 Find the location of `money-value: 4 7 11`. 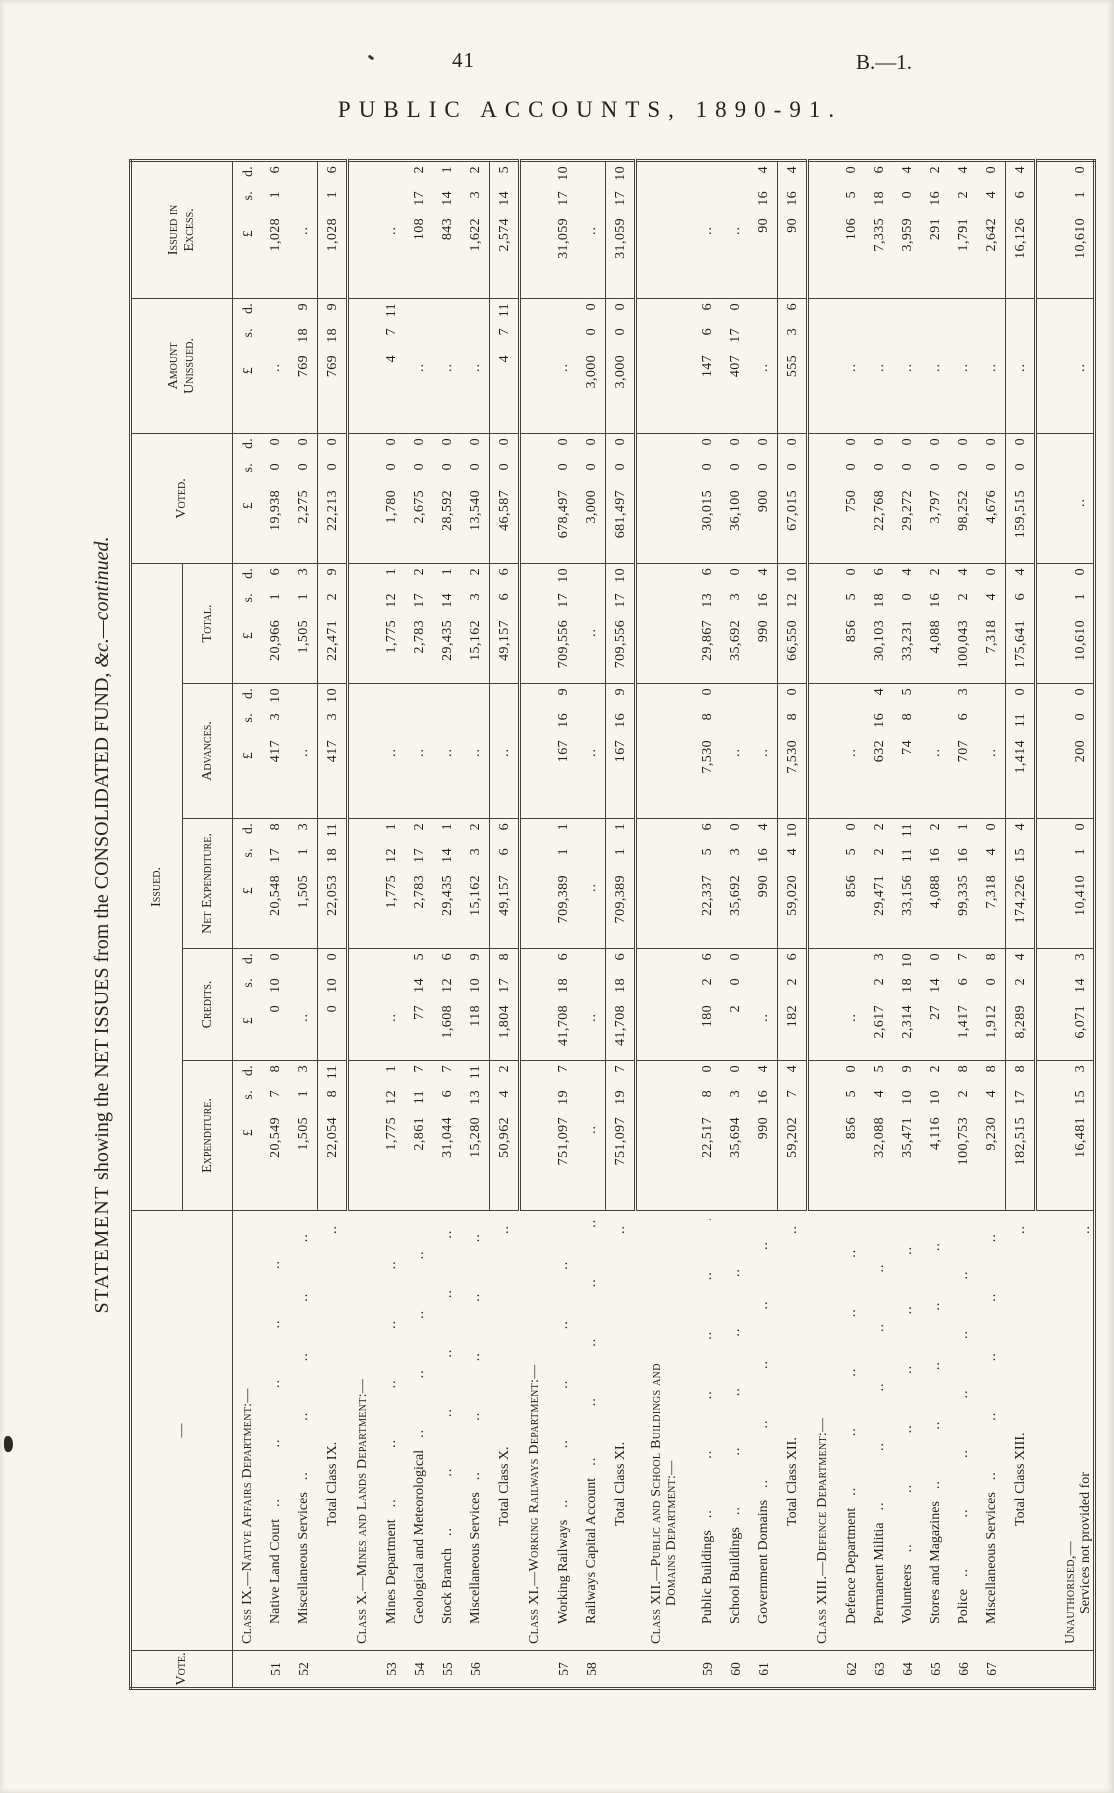

money-value: 4 7 11 is located at coordinates (391, 366).